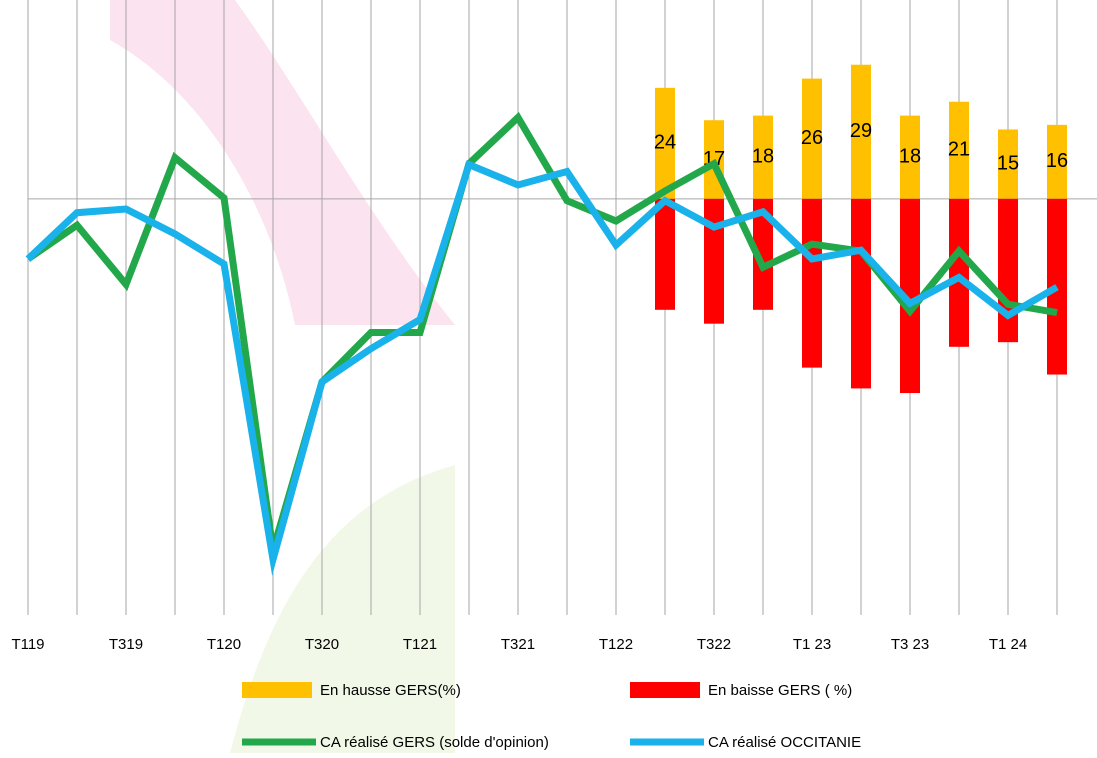 This screenshot has height=758, width=1097. I want to click on data-label: 16, so click(1057, 161).